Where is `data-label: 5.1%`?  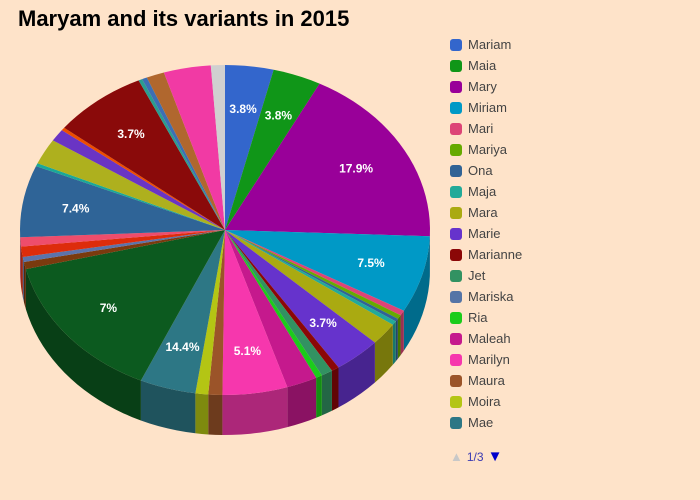
data-label: 5.1% is located at coordinates (248, 351).